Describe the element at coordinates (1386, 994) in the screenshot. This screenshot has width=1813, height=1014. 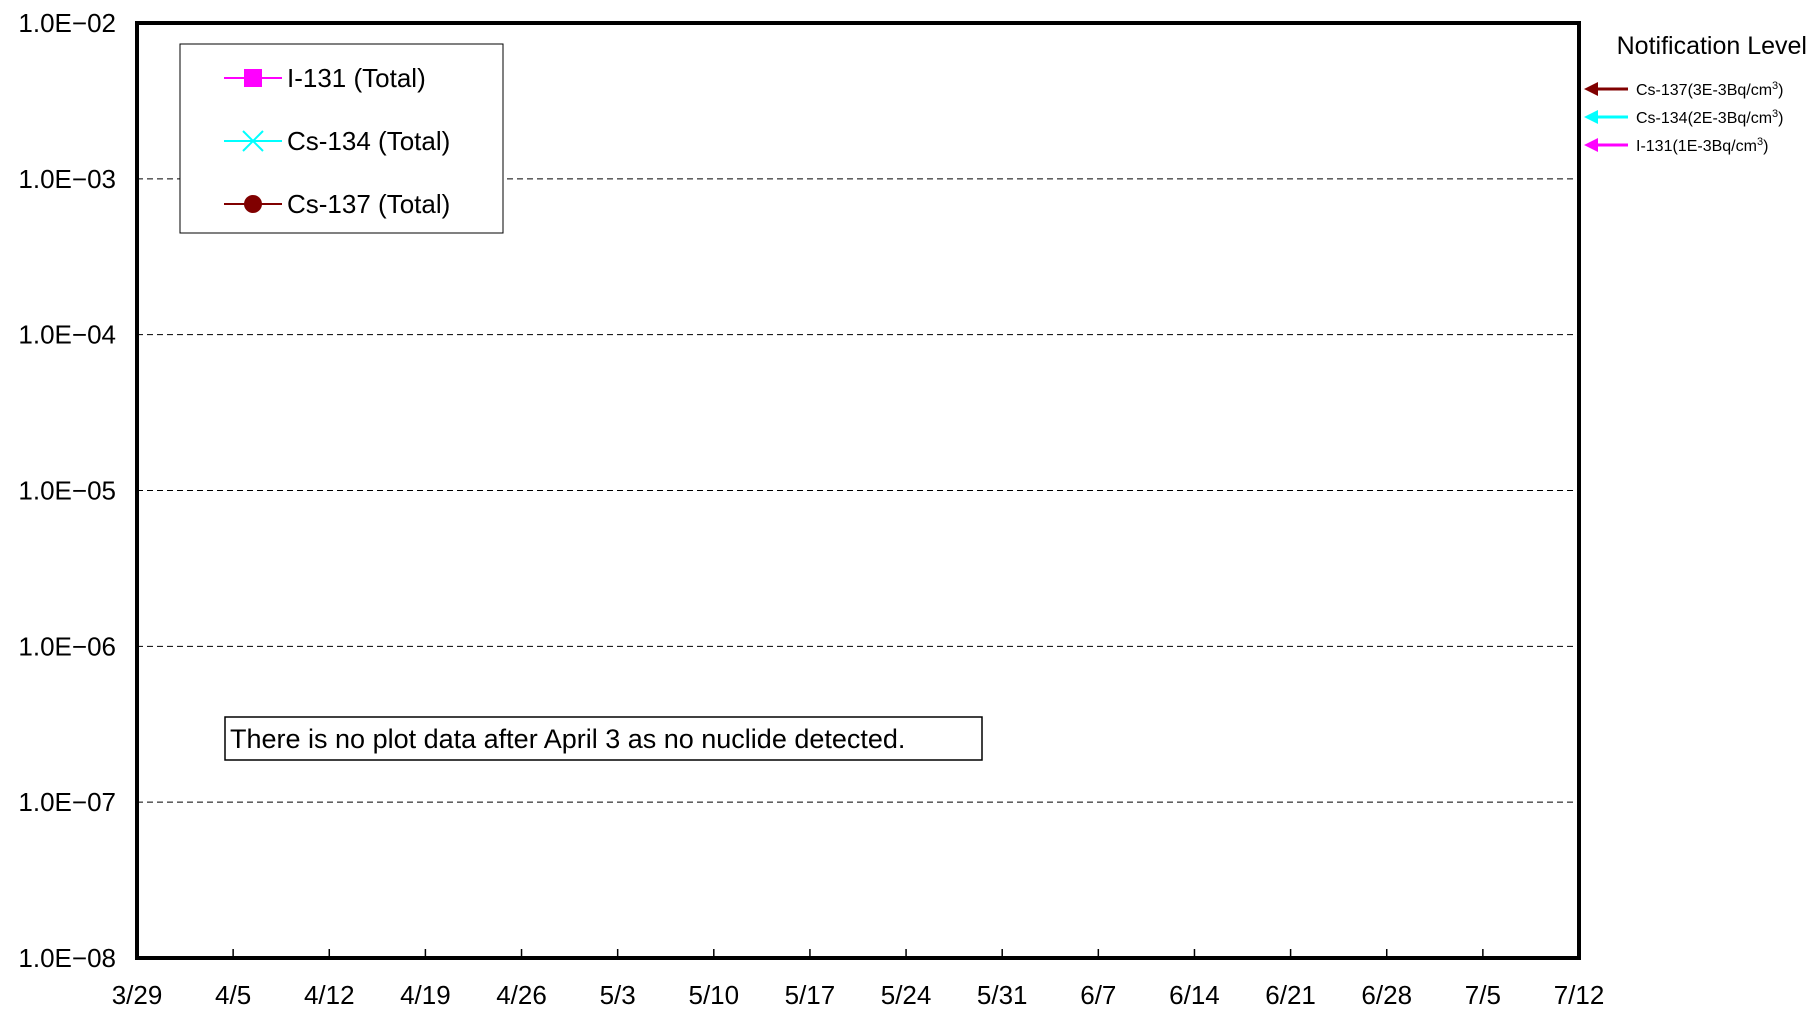
I see `x-tick-label: 6/28` at that location.